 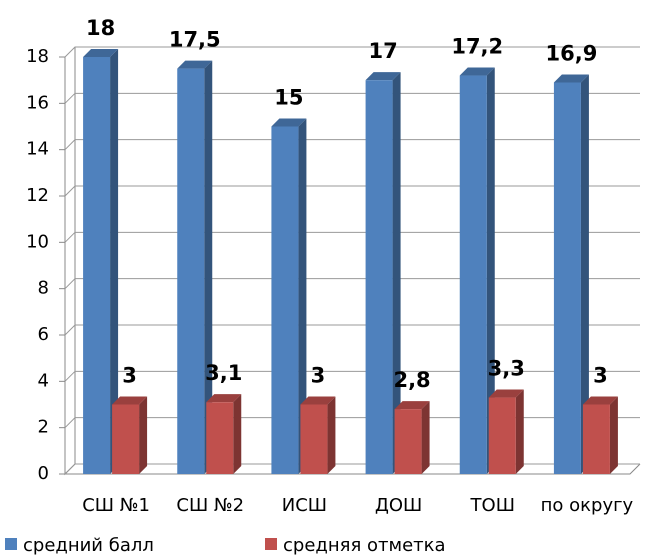 What do you see at coordinates (43, 288) in the screenshot?
I see `y-tick-label: 8` at bounding box center [43, 288].